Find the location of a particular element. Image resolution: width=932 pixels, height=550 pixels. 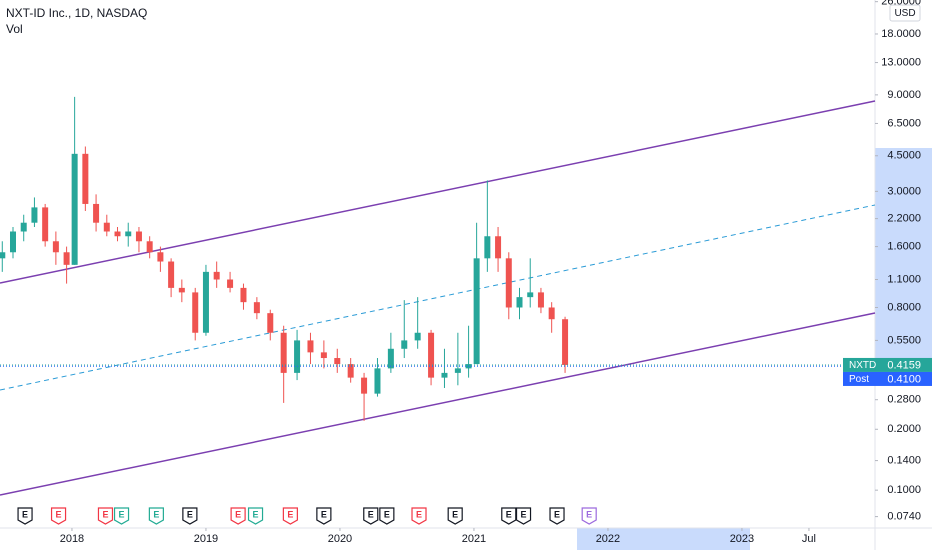

y-tick-label: 0.1400 is located at coordinates (904, 461).